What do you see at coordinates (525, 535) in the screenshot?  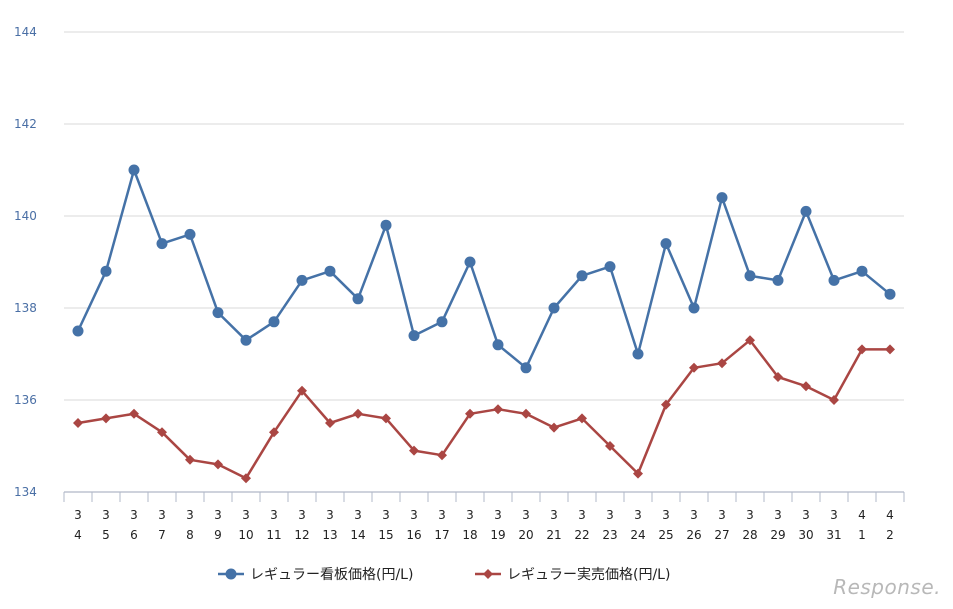 I see `x-tick-label-day: 20` at bounding box center [525, 535].